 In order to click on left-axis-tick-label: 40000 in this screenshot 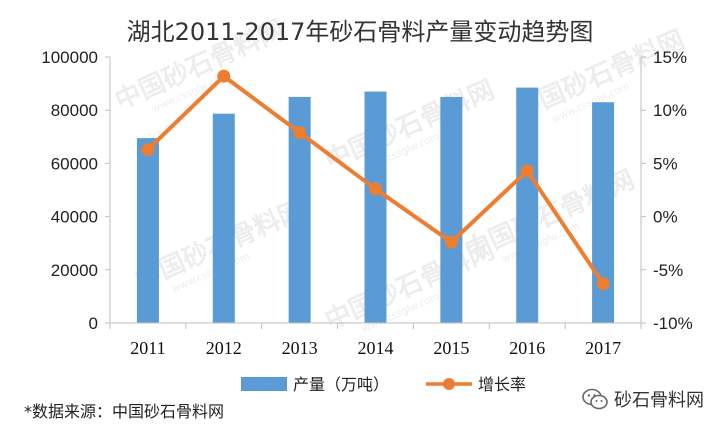, I will do `click(74, 217)`.